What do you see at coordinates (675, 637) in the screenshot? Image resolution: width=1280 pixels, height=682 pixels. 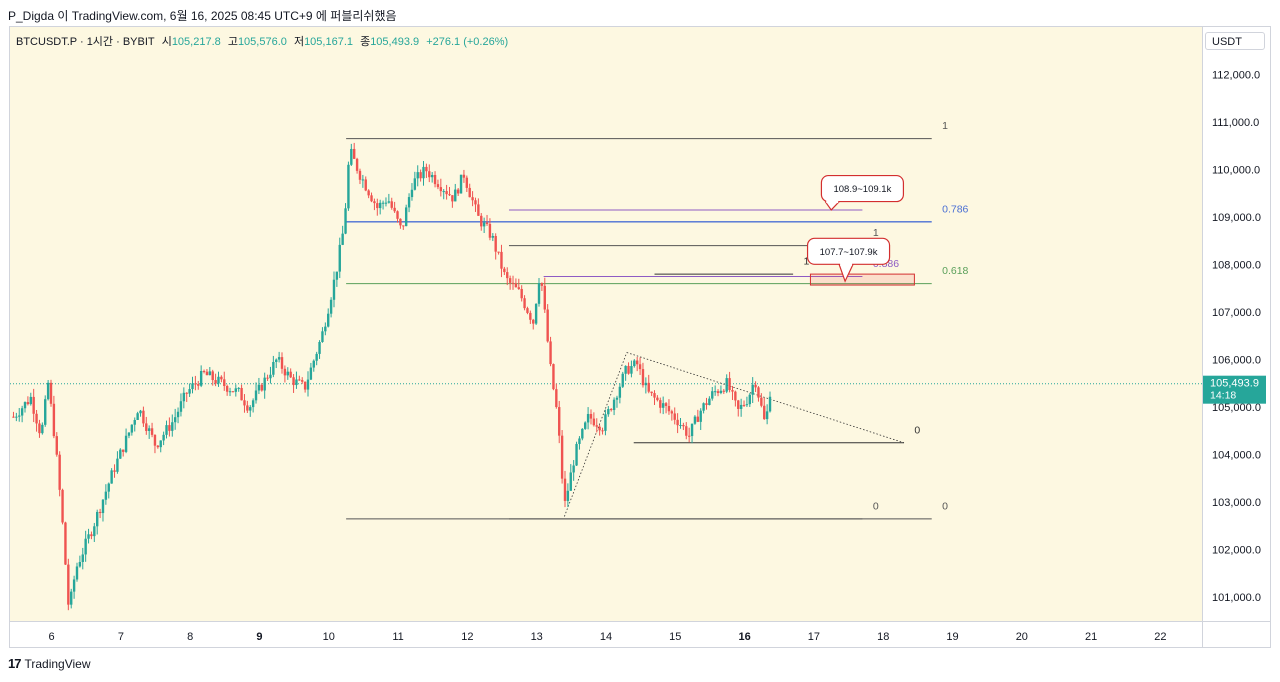 I see `x-tick-label: 15` at bounding box center [675, 637].